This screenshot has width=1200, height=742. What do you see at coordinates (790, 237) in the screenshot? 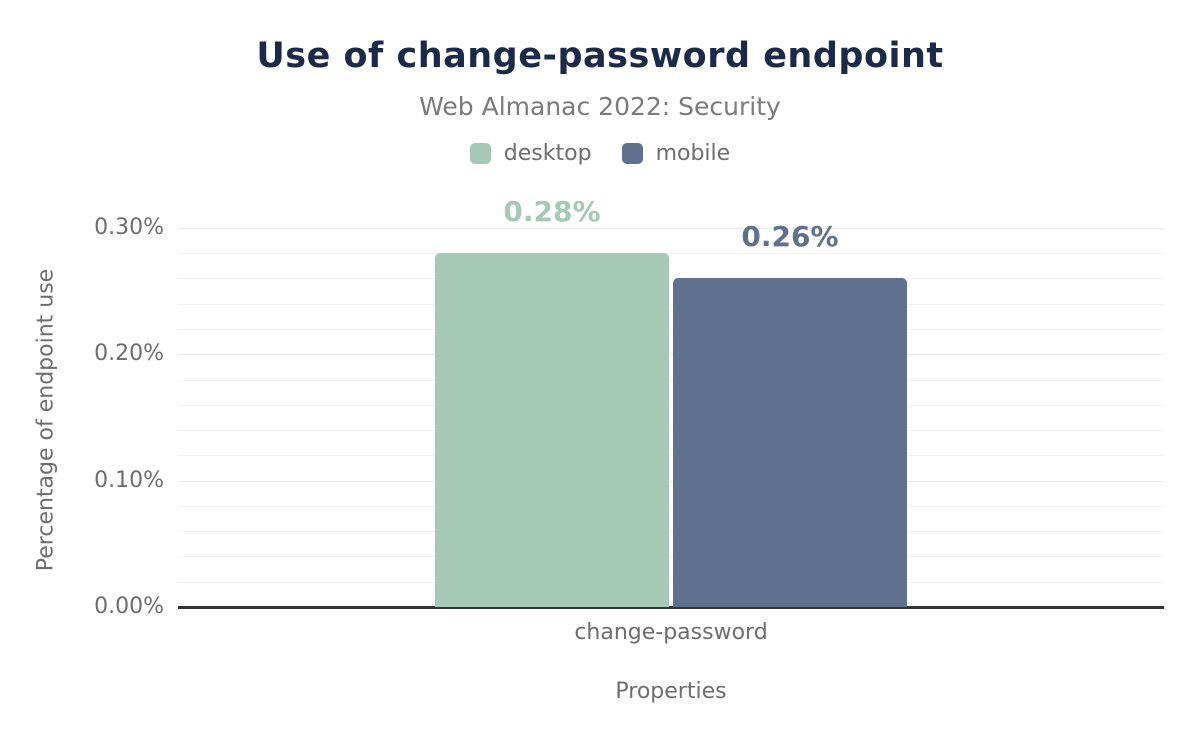
I see `data-label-mobile: 0.26%` at bounding box center [790, 237].